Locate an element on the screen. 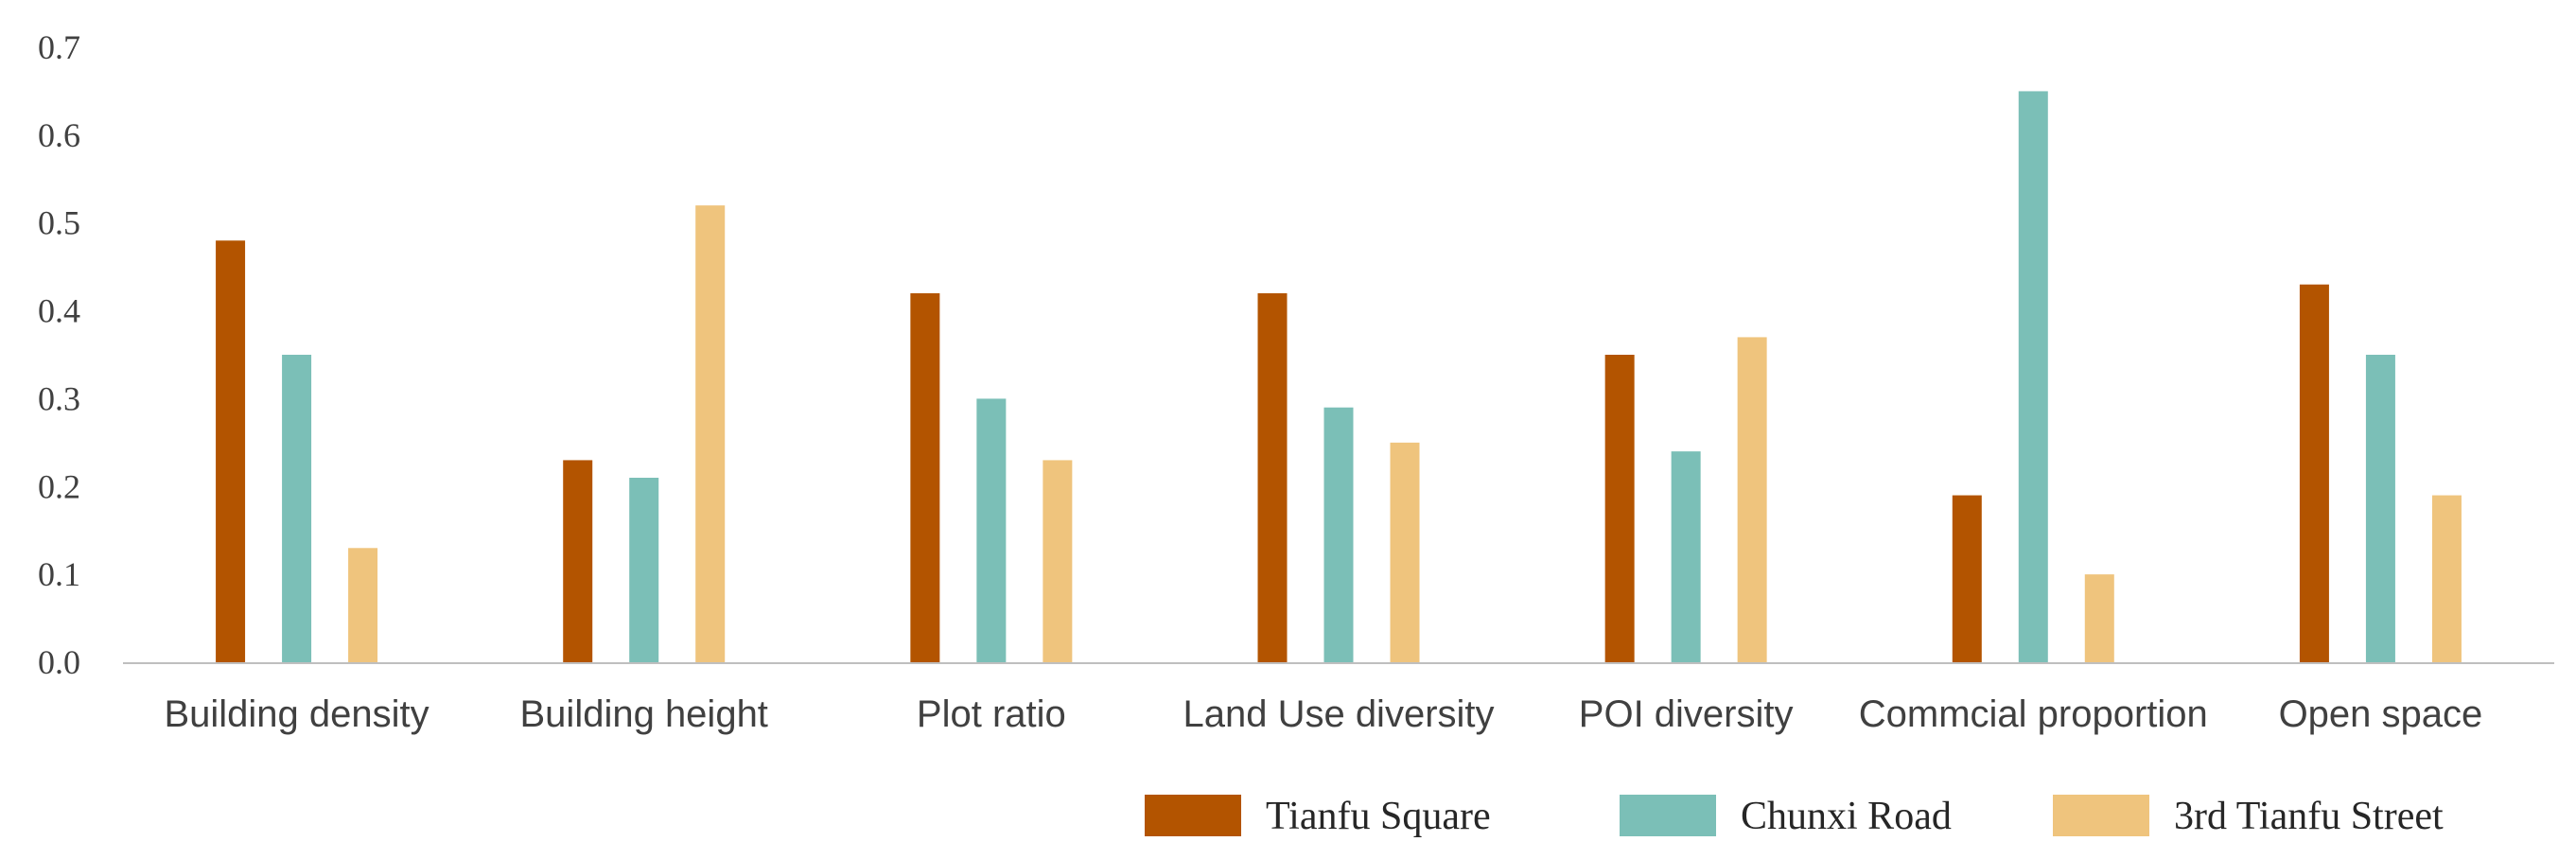 The image size is (2576, 859). x-tick-label: POI diversity is located at coordinates (1687, 714).